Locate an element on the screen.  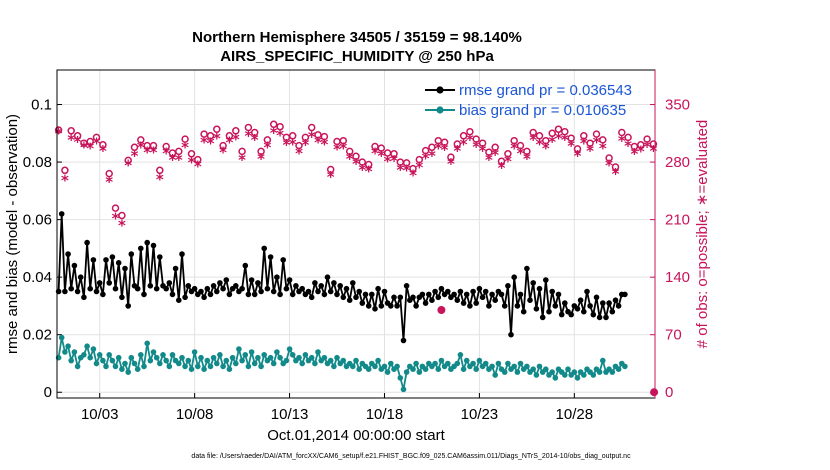
x-tick-label: 10/03 is located at coordinates (100, 414).